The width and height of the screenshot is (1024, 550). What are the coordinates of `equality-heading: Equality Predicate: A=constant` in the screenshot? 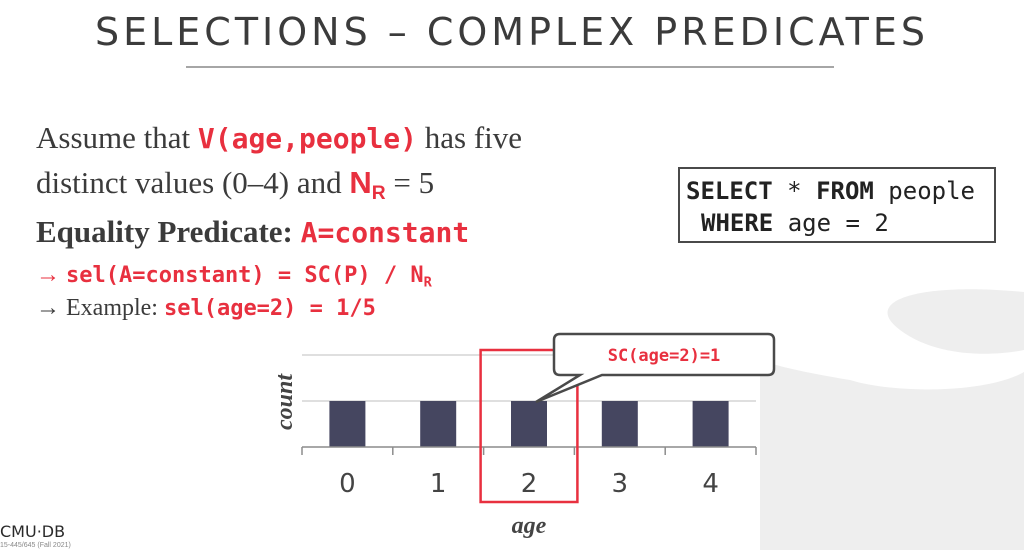 It's located at (252, 232).